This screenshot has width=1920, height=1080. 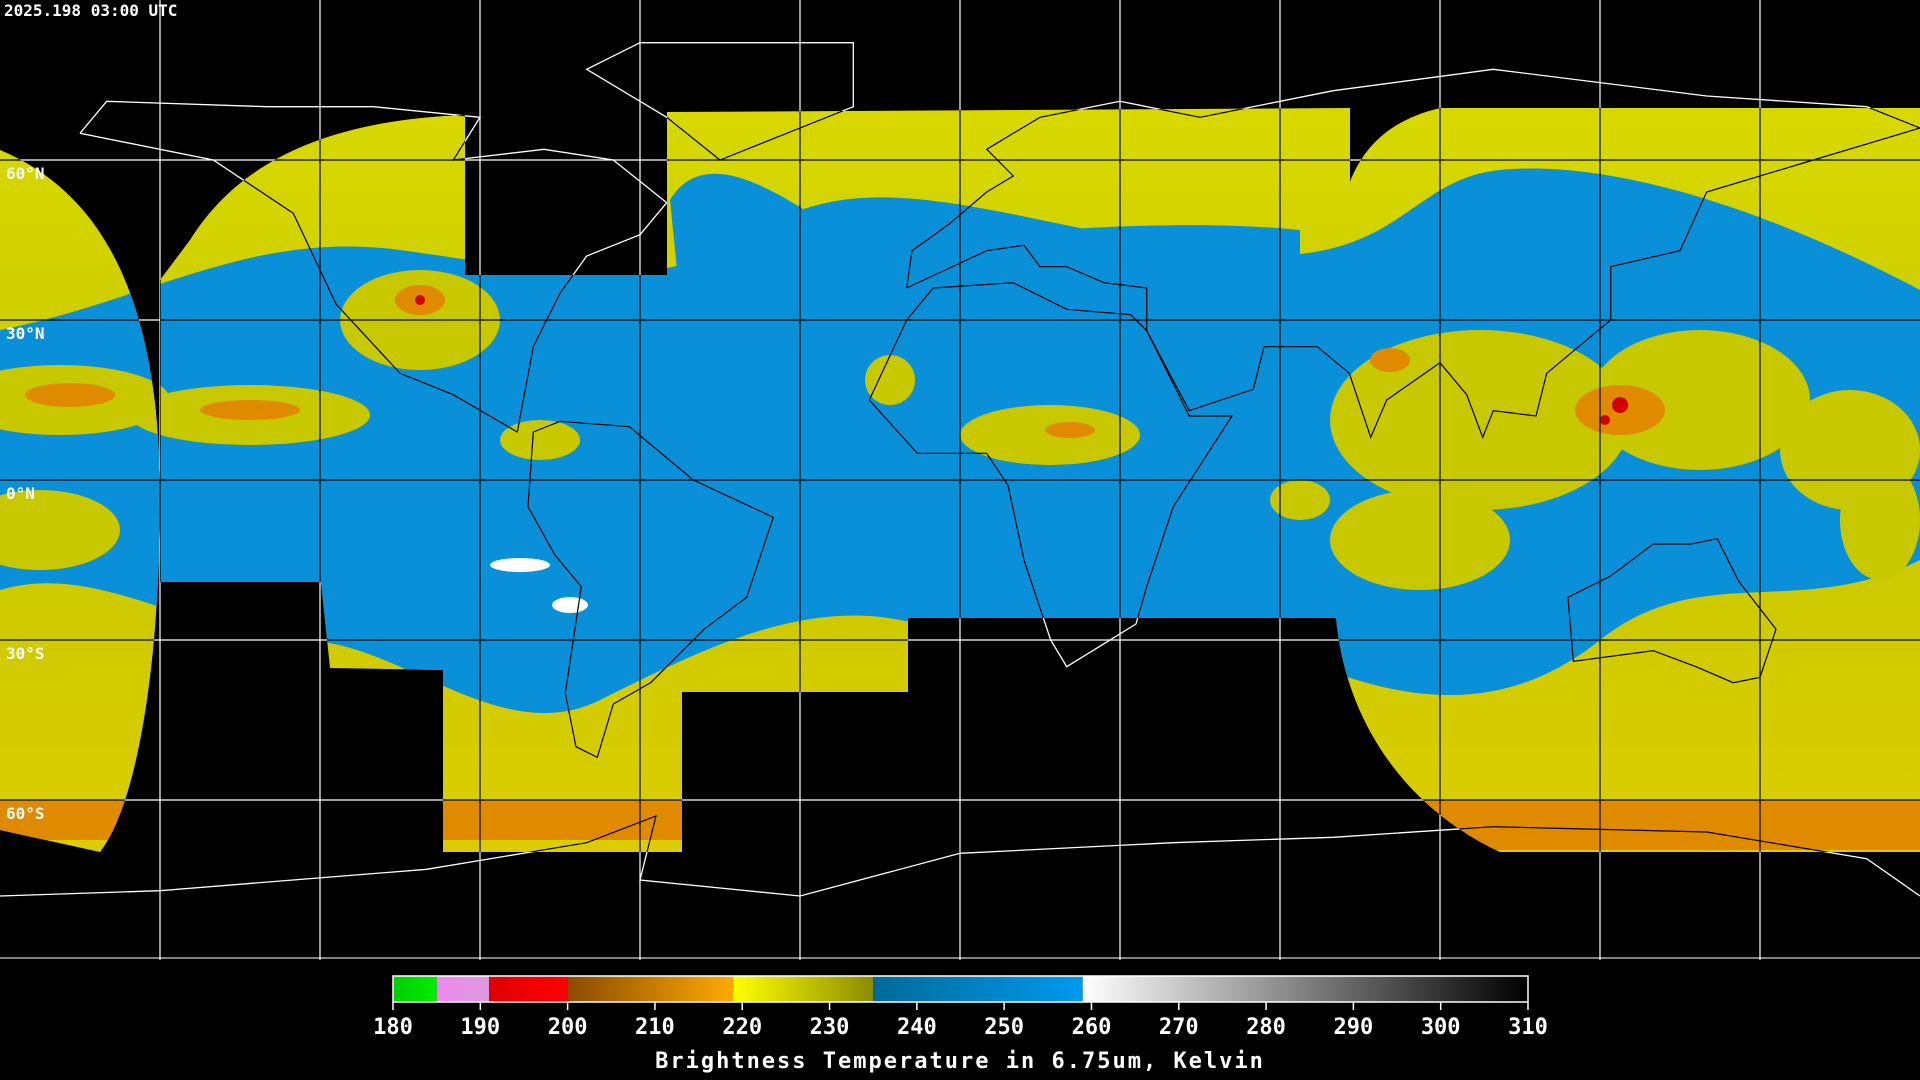 I want to click on colorbar-tick-label: 250, so click(x=1004, y=1027).